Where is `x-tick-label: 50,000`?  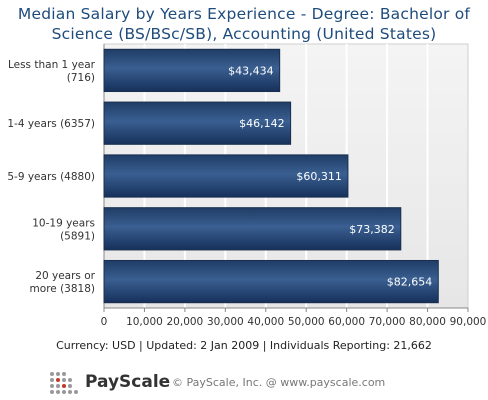
x-tick-label: 50,000 is located at coordinates (306, 322).